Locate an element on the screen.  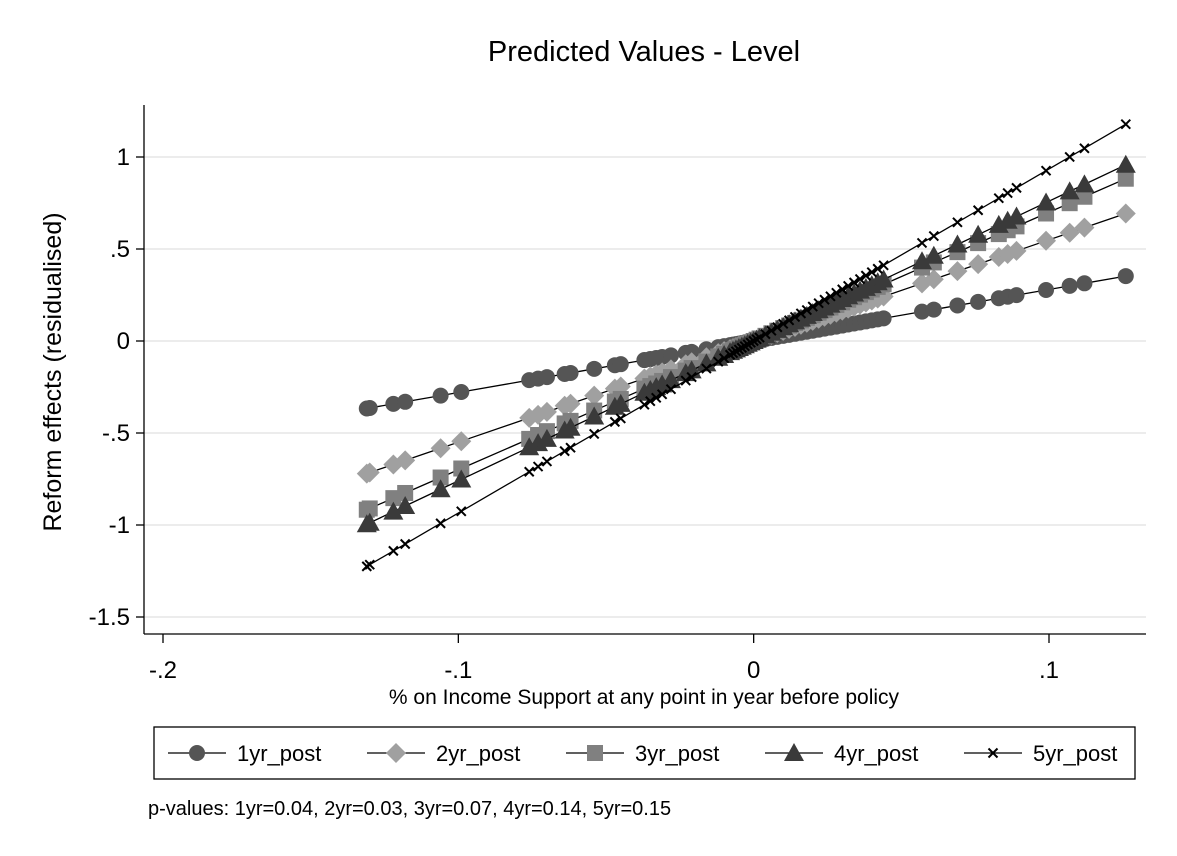
legend: 1yr_post 2yr_post 3yr_post 4yr_post 5yr_post is located at coordinates (644, 753).